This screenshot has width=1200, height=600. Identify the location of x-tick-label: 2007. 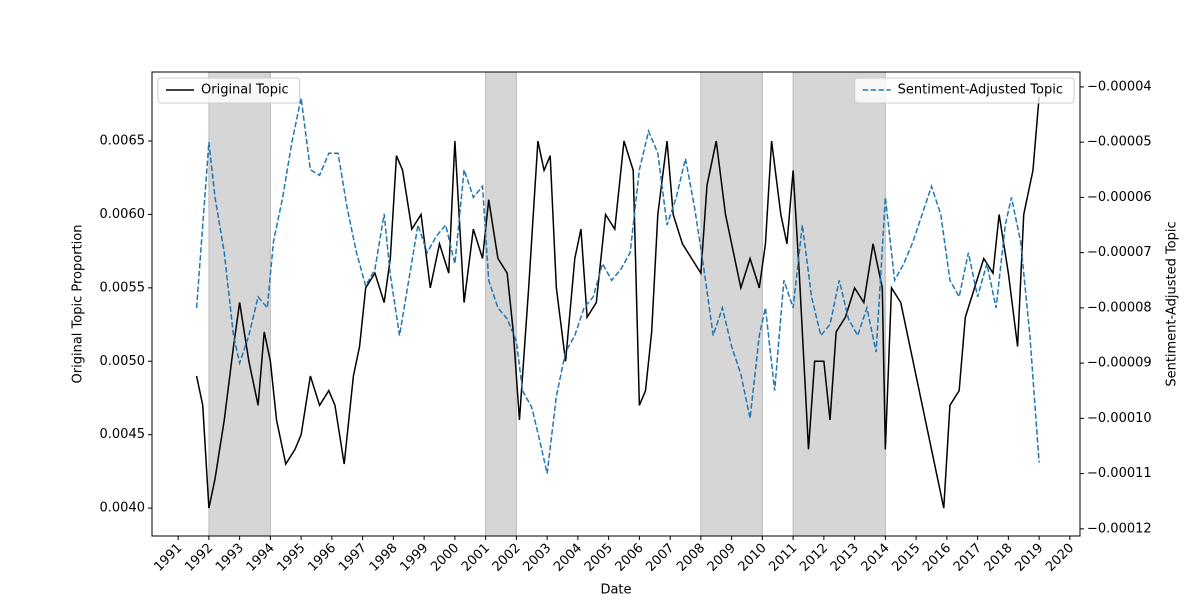
(660, 558).